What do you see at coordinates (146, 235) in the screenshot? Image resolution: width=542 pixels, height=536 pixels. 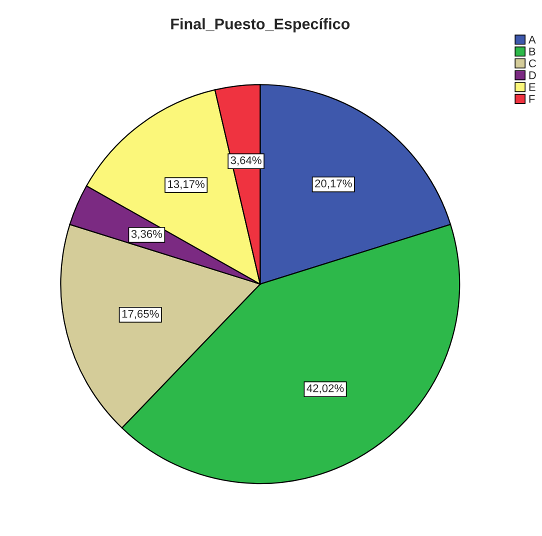 I see `data-label: 3,36%` at bounding box center [146, 235].